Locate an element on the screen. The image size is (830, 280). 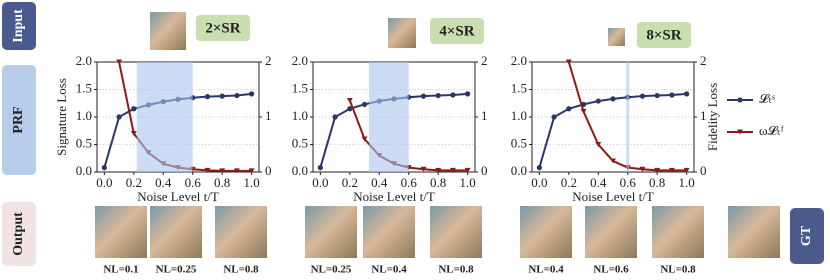
output-label: Output is located at coordinates (18, 234).